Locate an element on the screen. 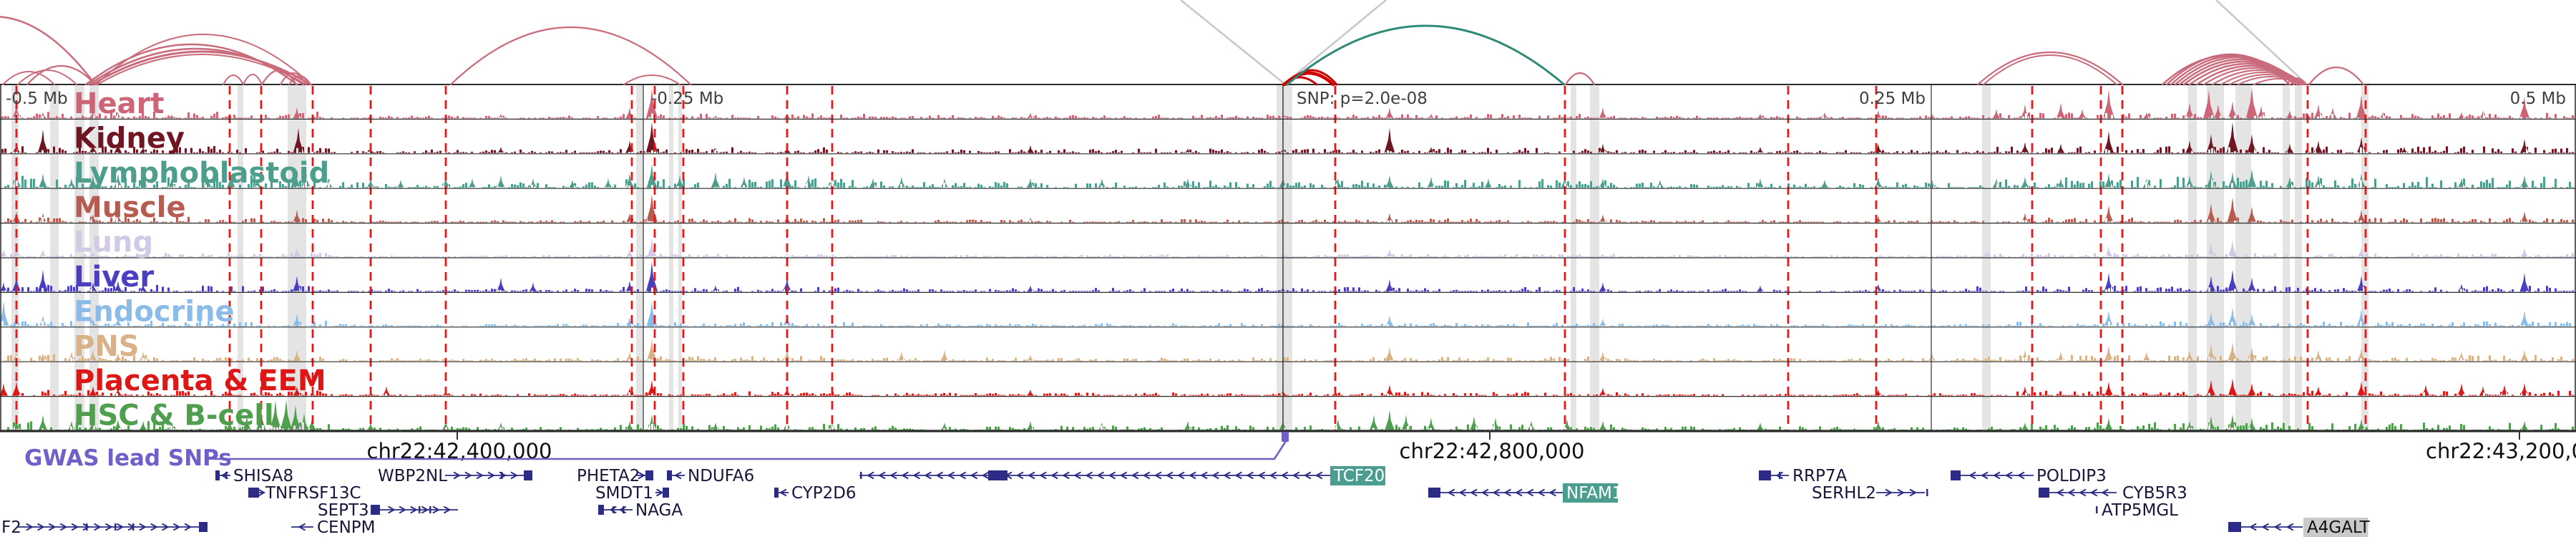 This screenshot has height=537, width=2576. gwas-lead-snp-marker is located at coordinates (1285, 437).